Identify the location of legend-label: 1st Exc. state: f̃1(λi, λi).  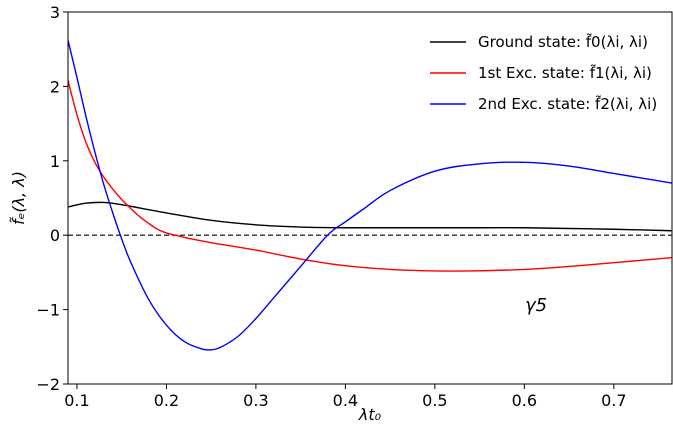
(565, 72).